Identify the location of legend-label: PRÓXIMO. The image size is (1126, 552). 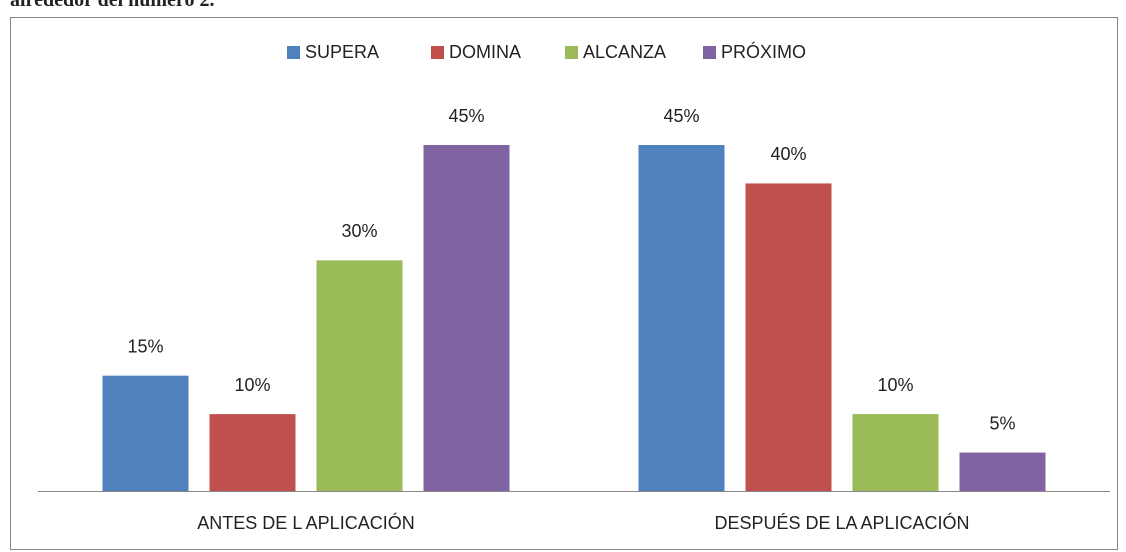
(763, 51).